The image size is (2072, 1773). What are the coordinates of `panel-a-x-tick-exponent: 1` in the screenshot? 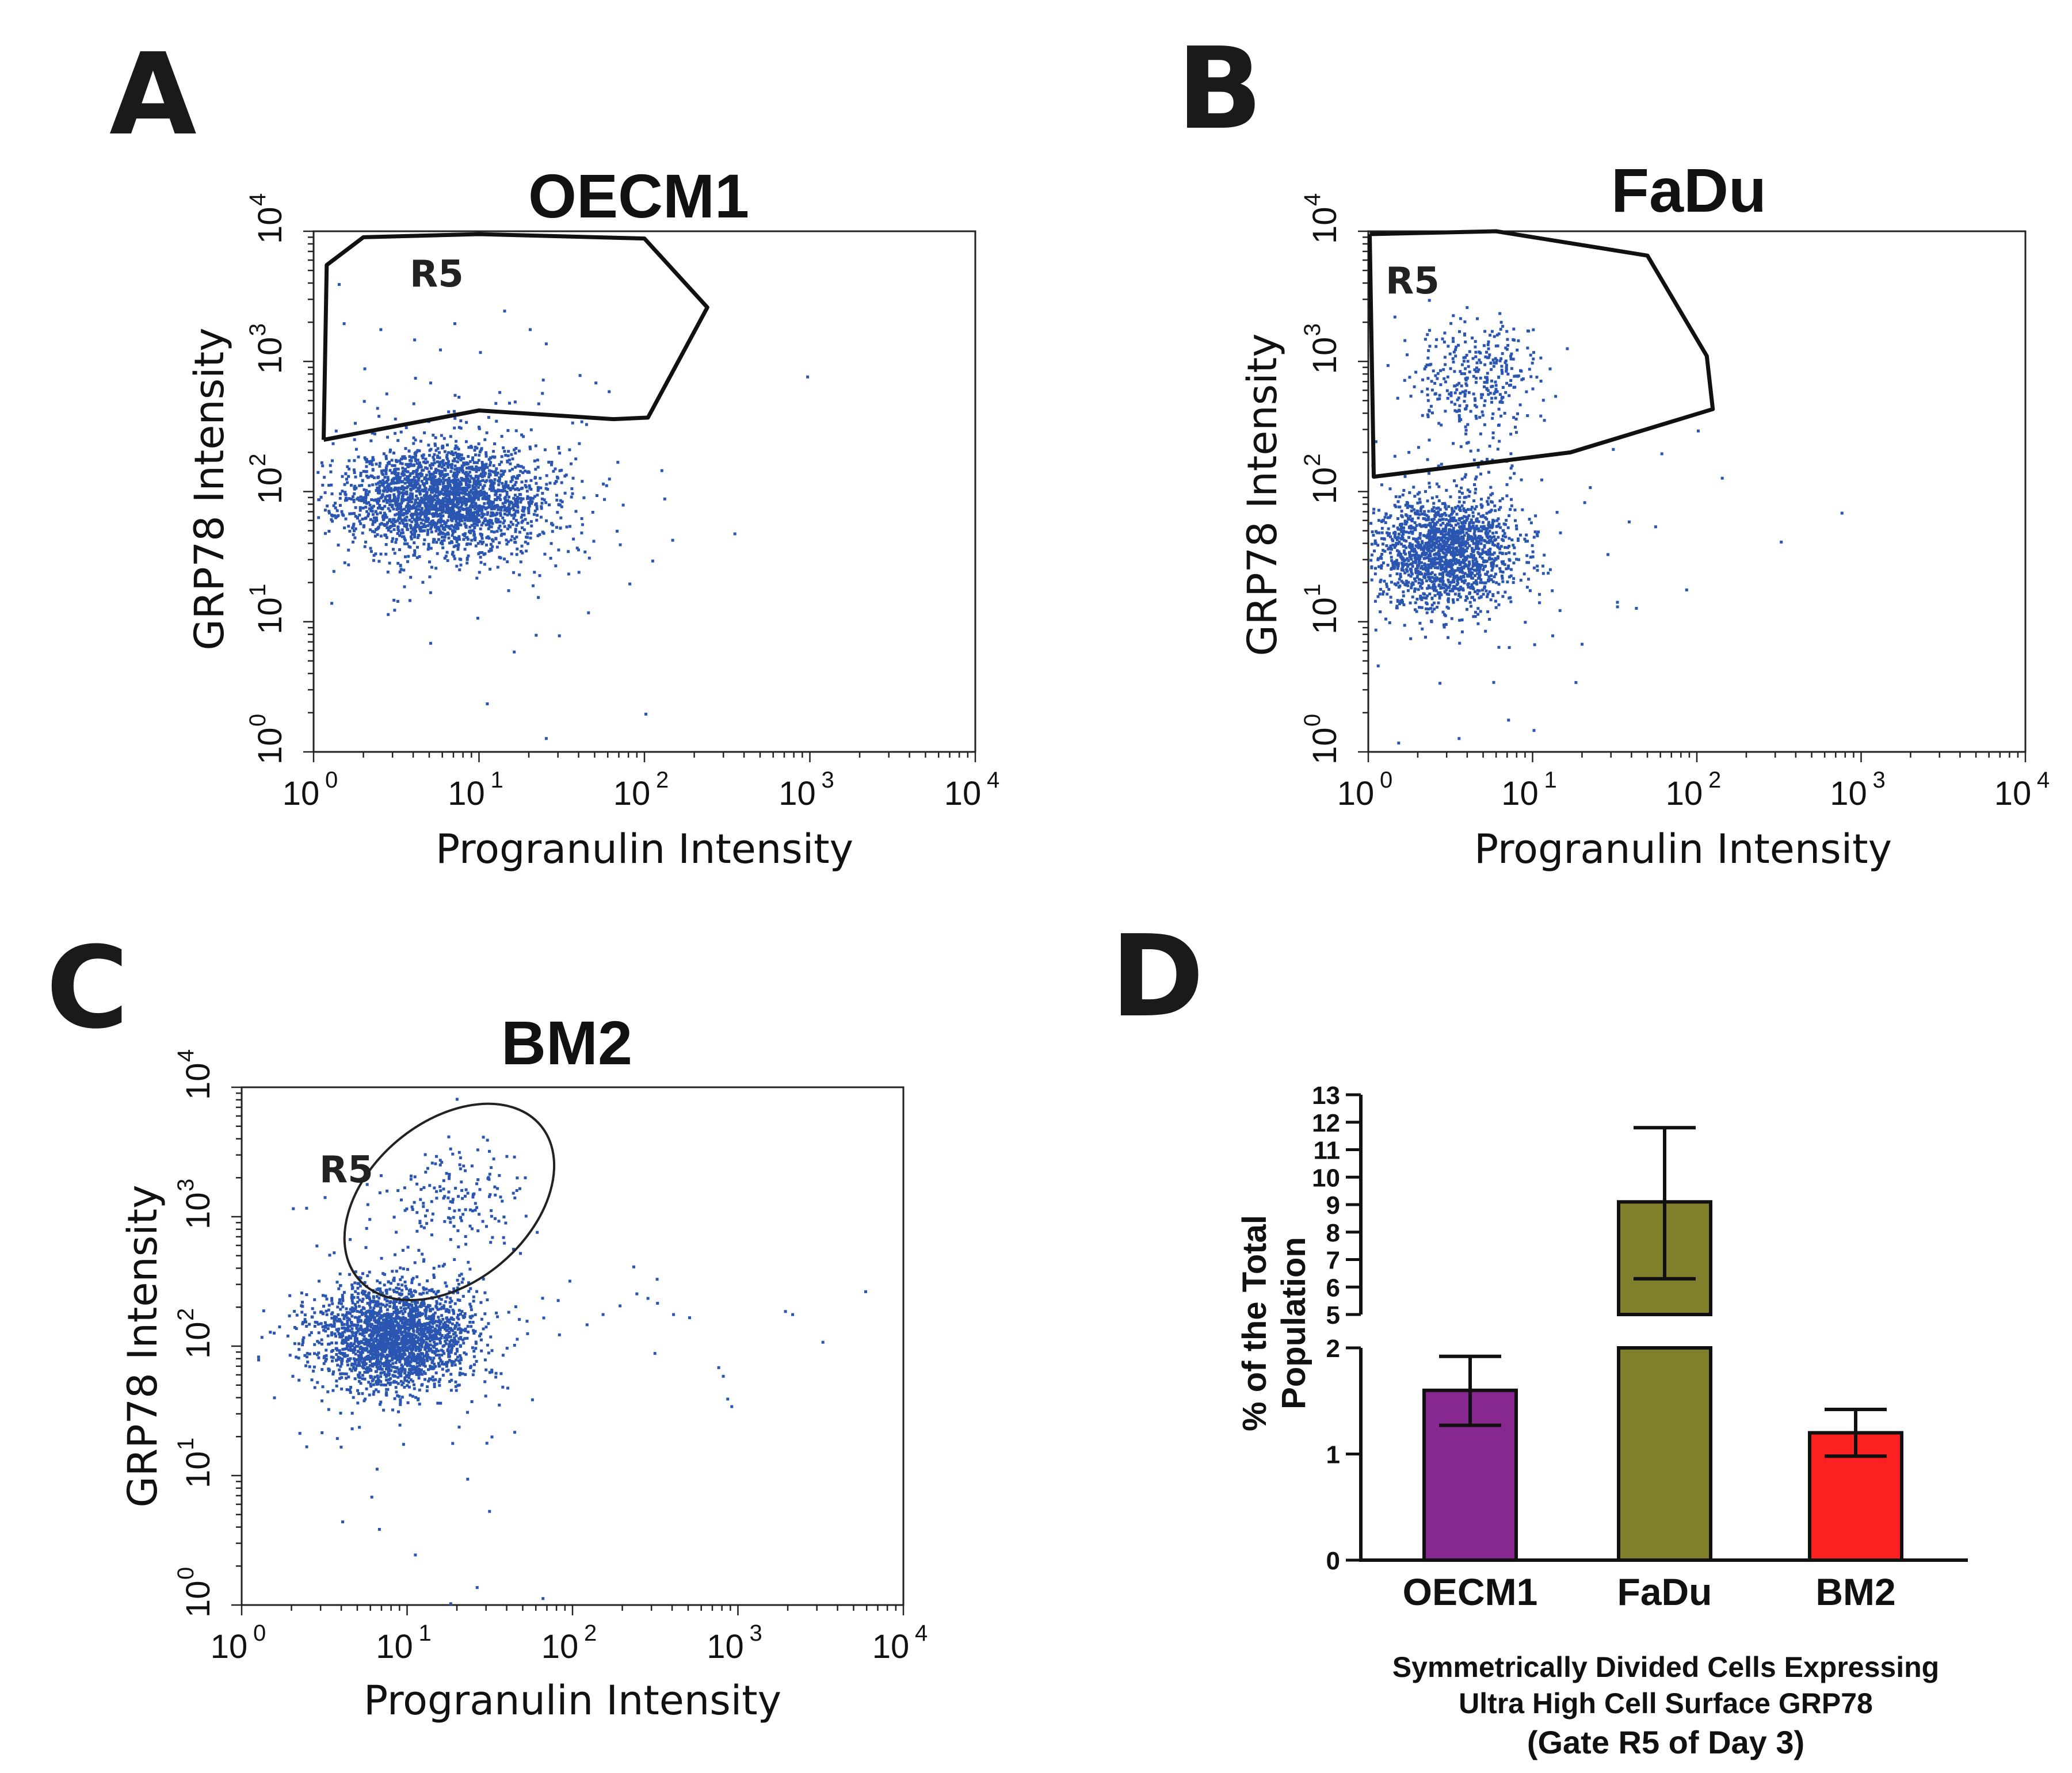 It's located at (497, 780).